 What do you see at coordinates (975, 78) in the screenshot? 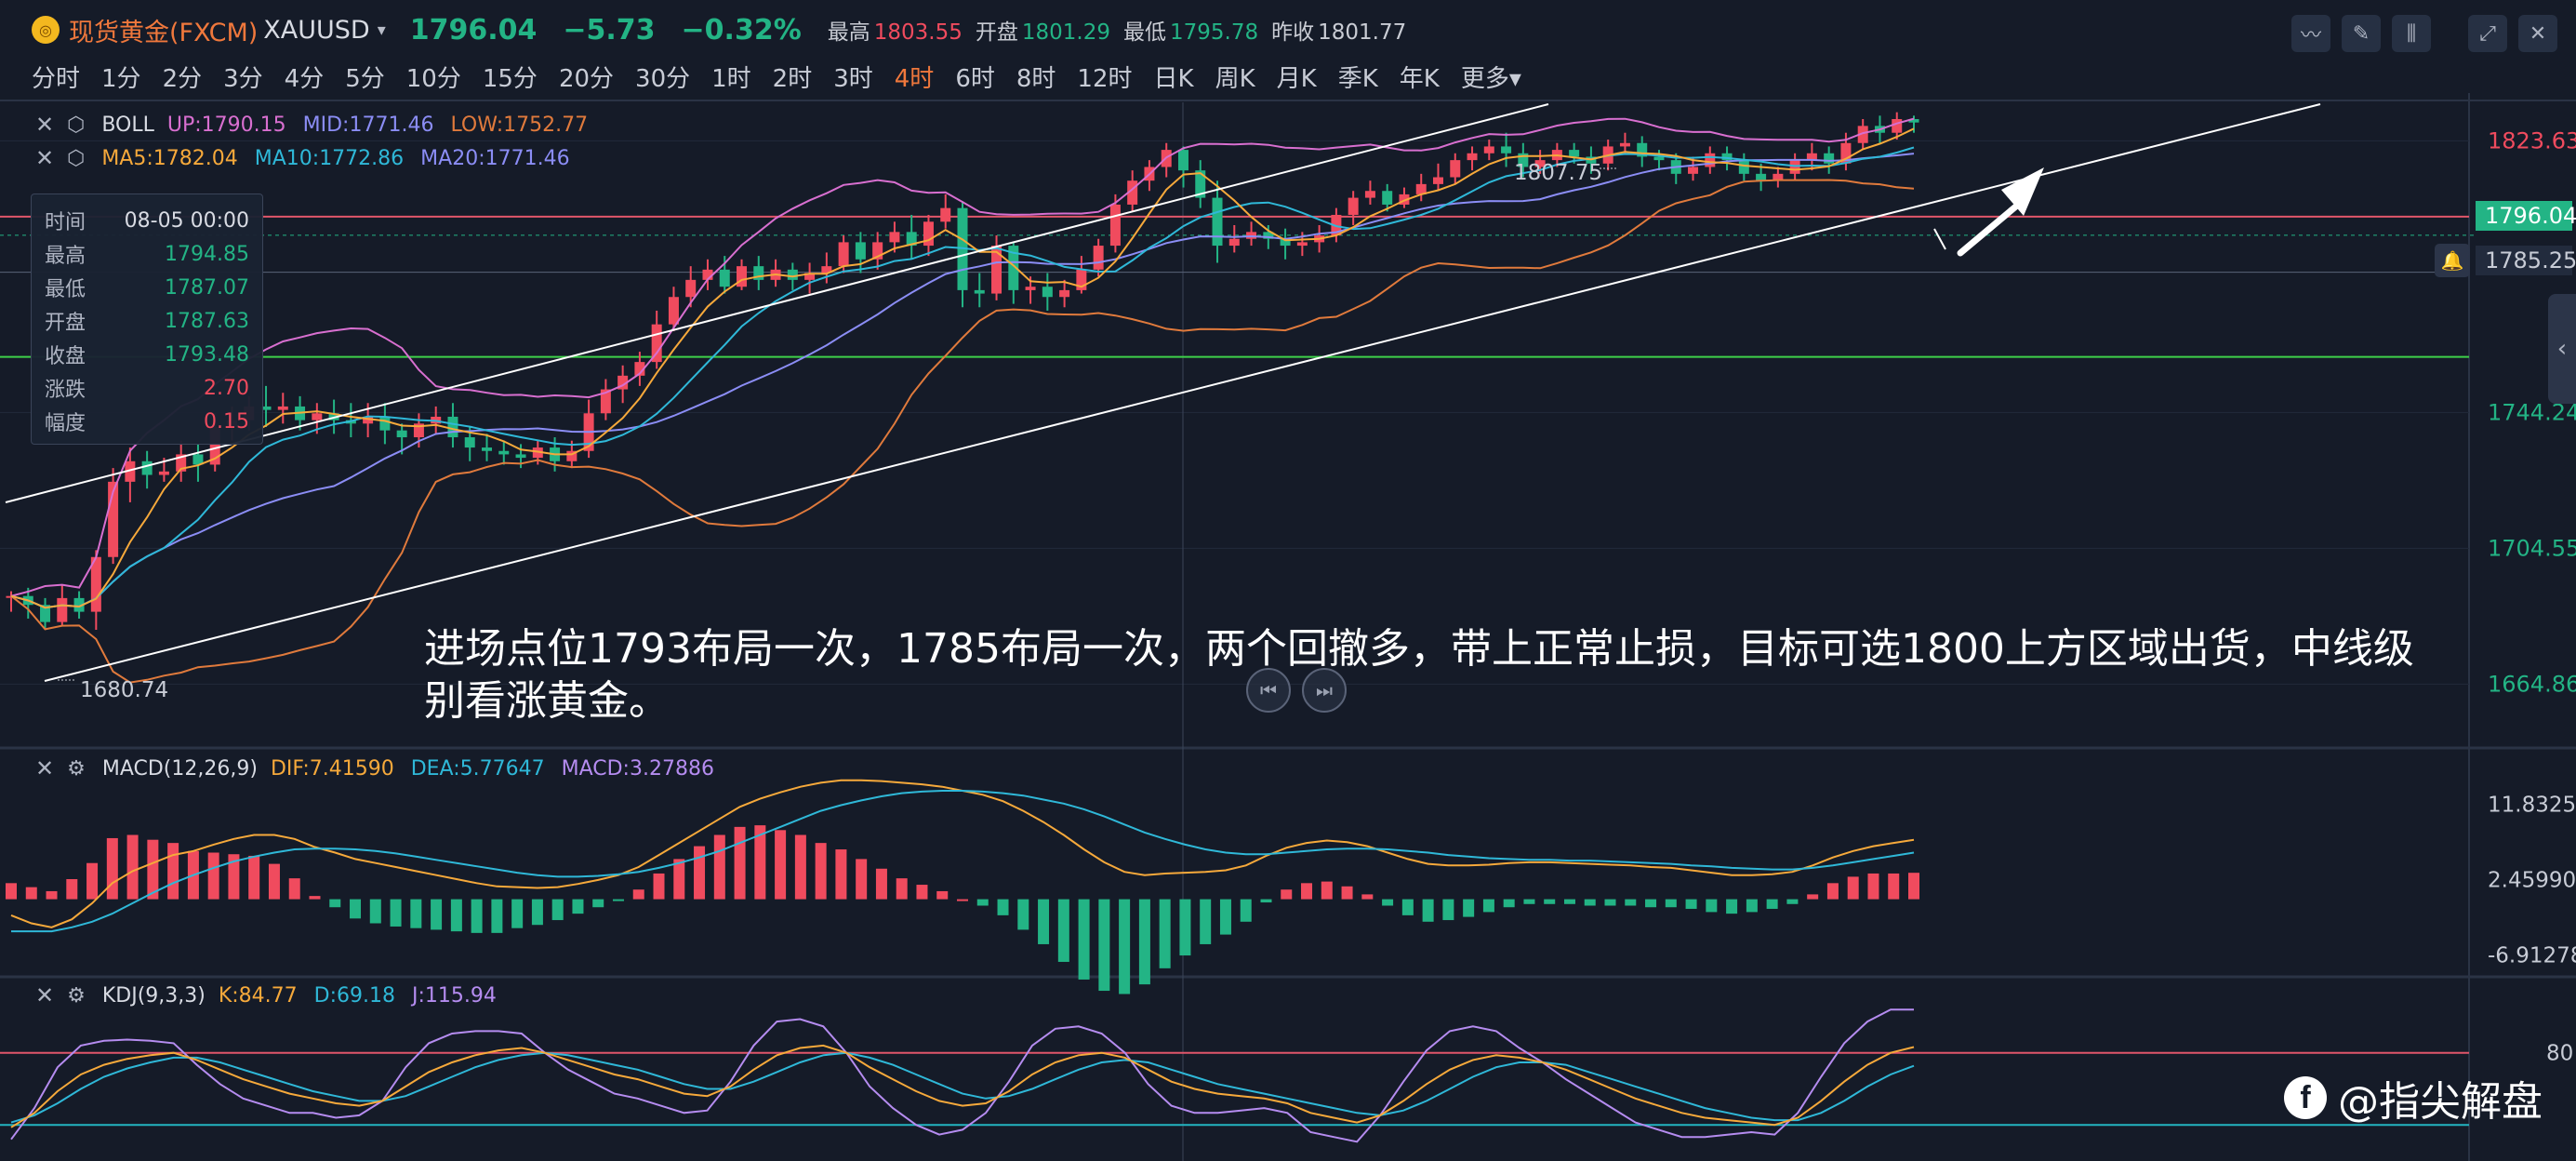
I see `timeframe-14: 6时` at bounding box center [975, 78].